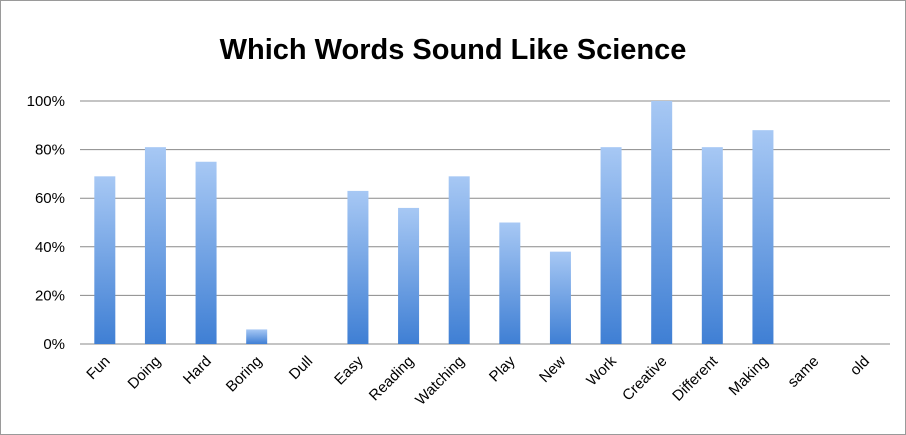 This screenshot has height=435, width=906. I want to click on x-category-label: Doing, so click(145, 373).